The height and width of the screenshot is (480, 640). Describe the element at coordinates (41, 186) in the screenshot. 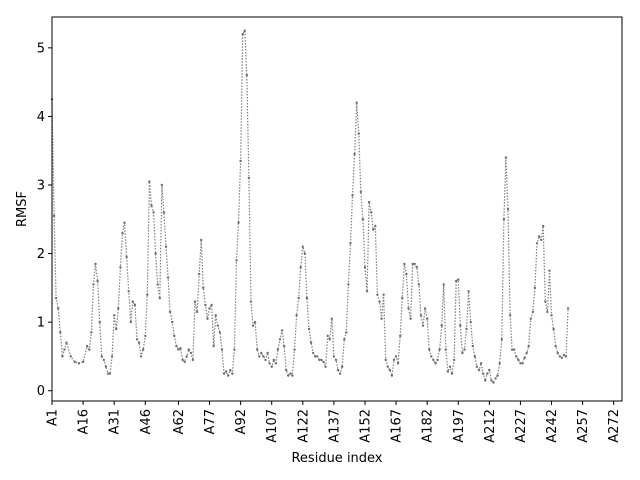

I see `y-tick-label: 3` at that location.